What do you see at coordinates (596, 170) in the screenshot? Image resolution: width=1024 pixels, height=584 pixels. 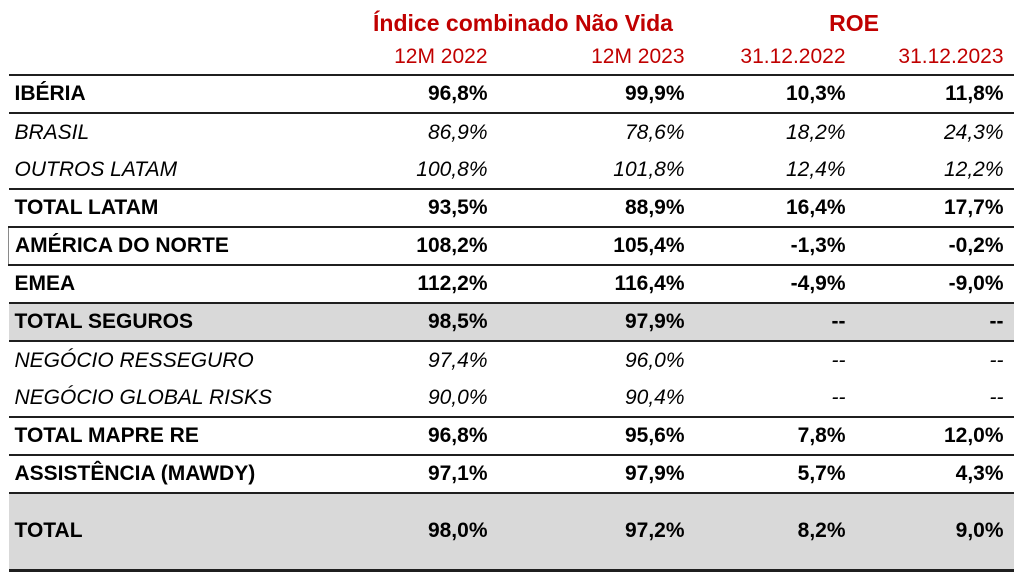 I see `value-cell: 101,8%` at bounding box center [596, 170].